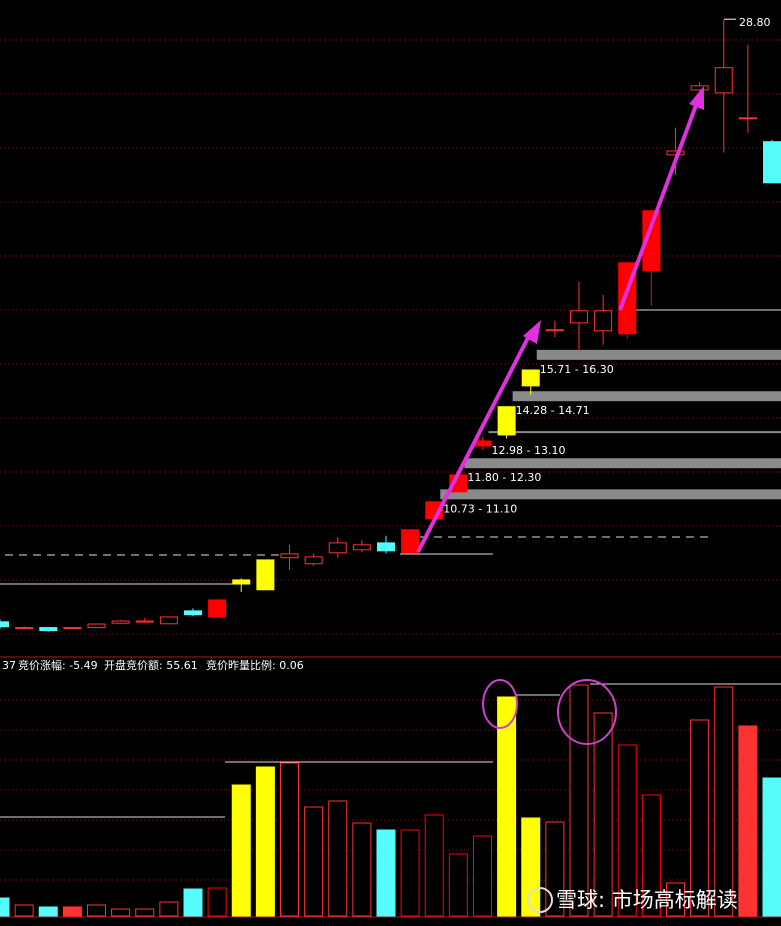  Describe the element at coordinates (529, 450) in the screenshot. I see `zone-label: 12.98 - 13.10` at that location.